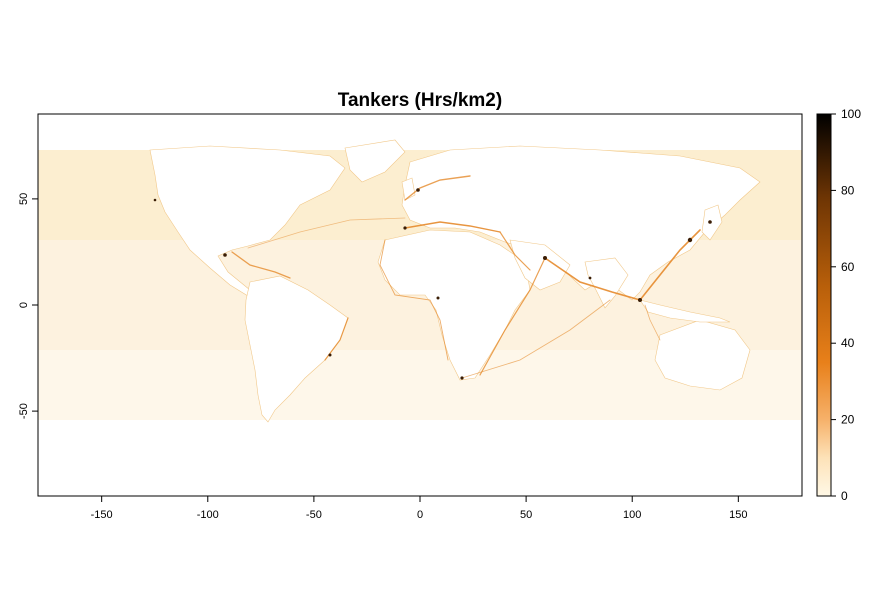  What do you see at coordinates (848, 267) in the screenshot?
I see `legend-tick-label: 60` at bounding box center [848, 267].